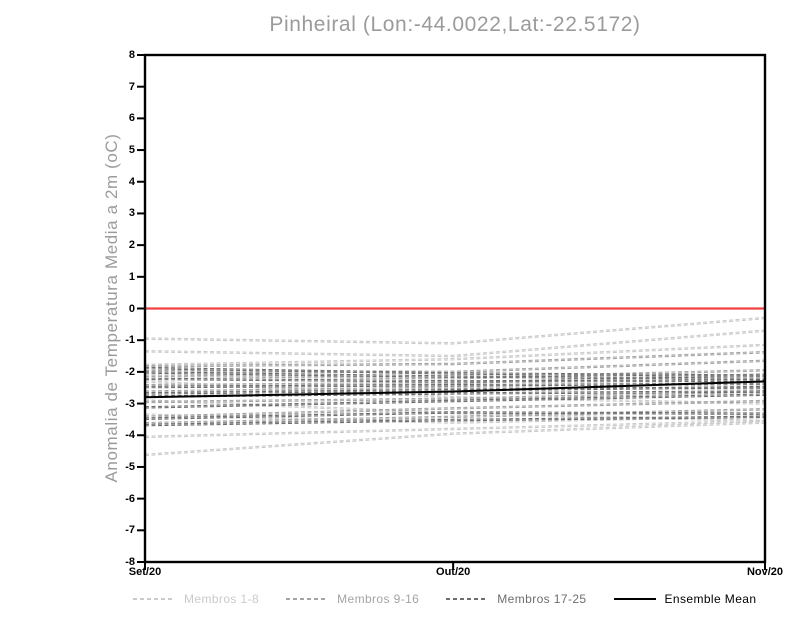 The image size is (800, 618). Describe the element at coordinates (765, 572) in the screenshot. I see `x-tick-label: Nov/20` at that location.